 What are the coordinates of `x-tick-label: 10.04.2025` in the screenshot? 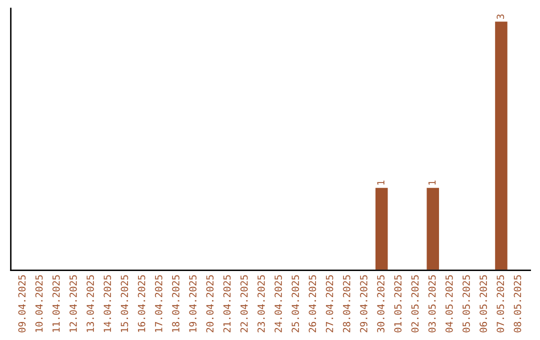 It's located at (39, 303).